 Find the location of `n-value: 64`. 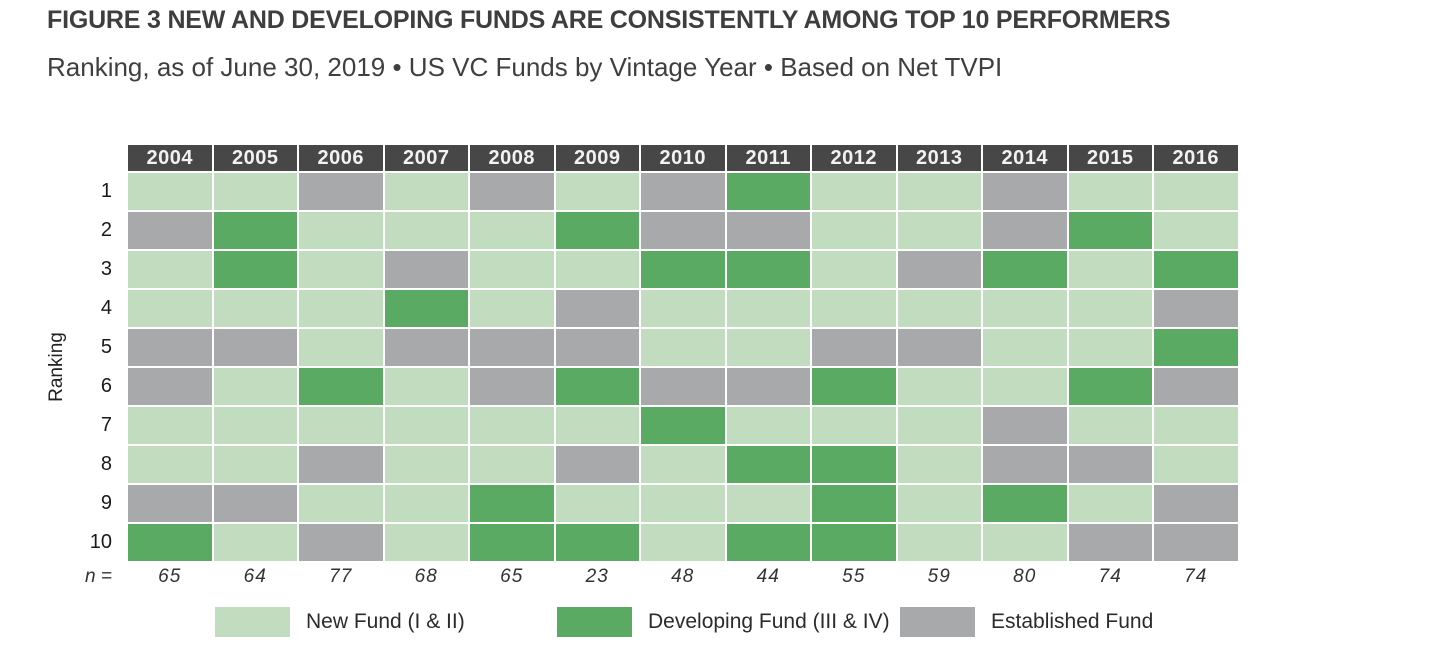

n-value: 64 is located at coordinates (255, 576).